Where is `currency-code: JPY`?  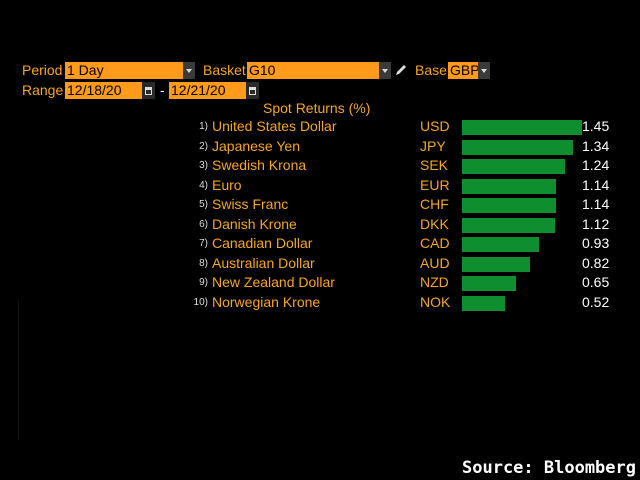
currency-code: JPY is located at coordinates (433, 145).